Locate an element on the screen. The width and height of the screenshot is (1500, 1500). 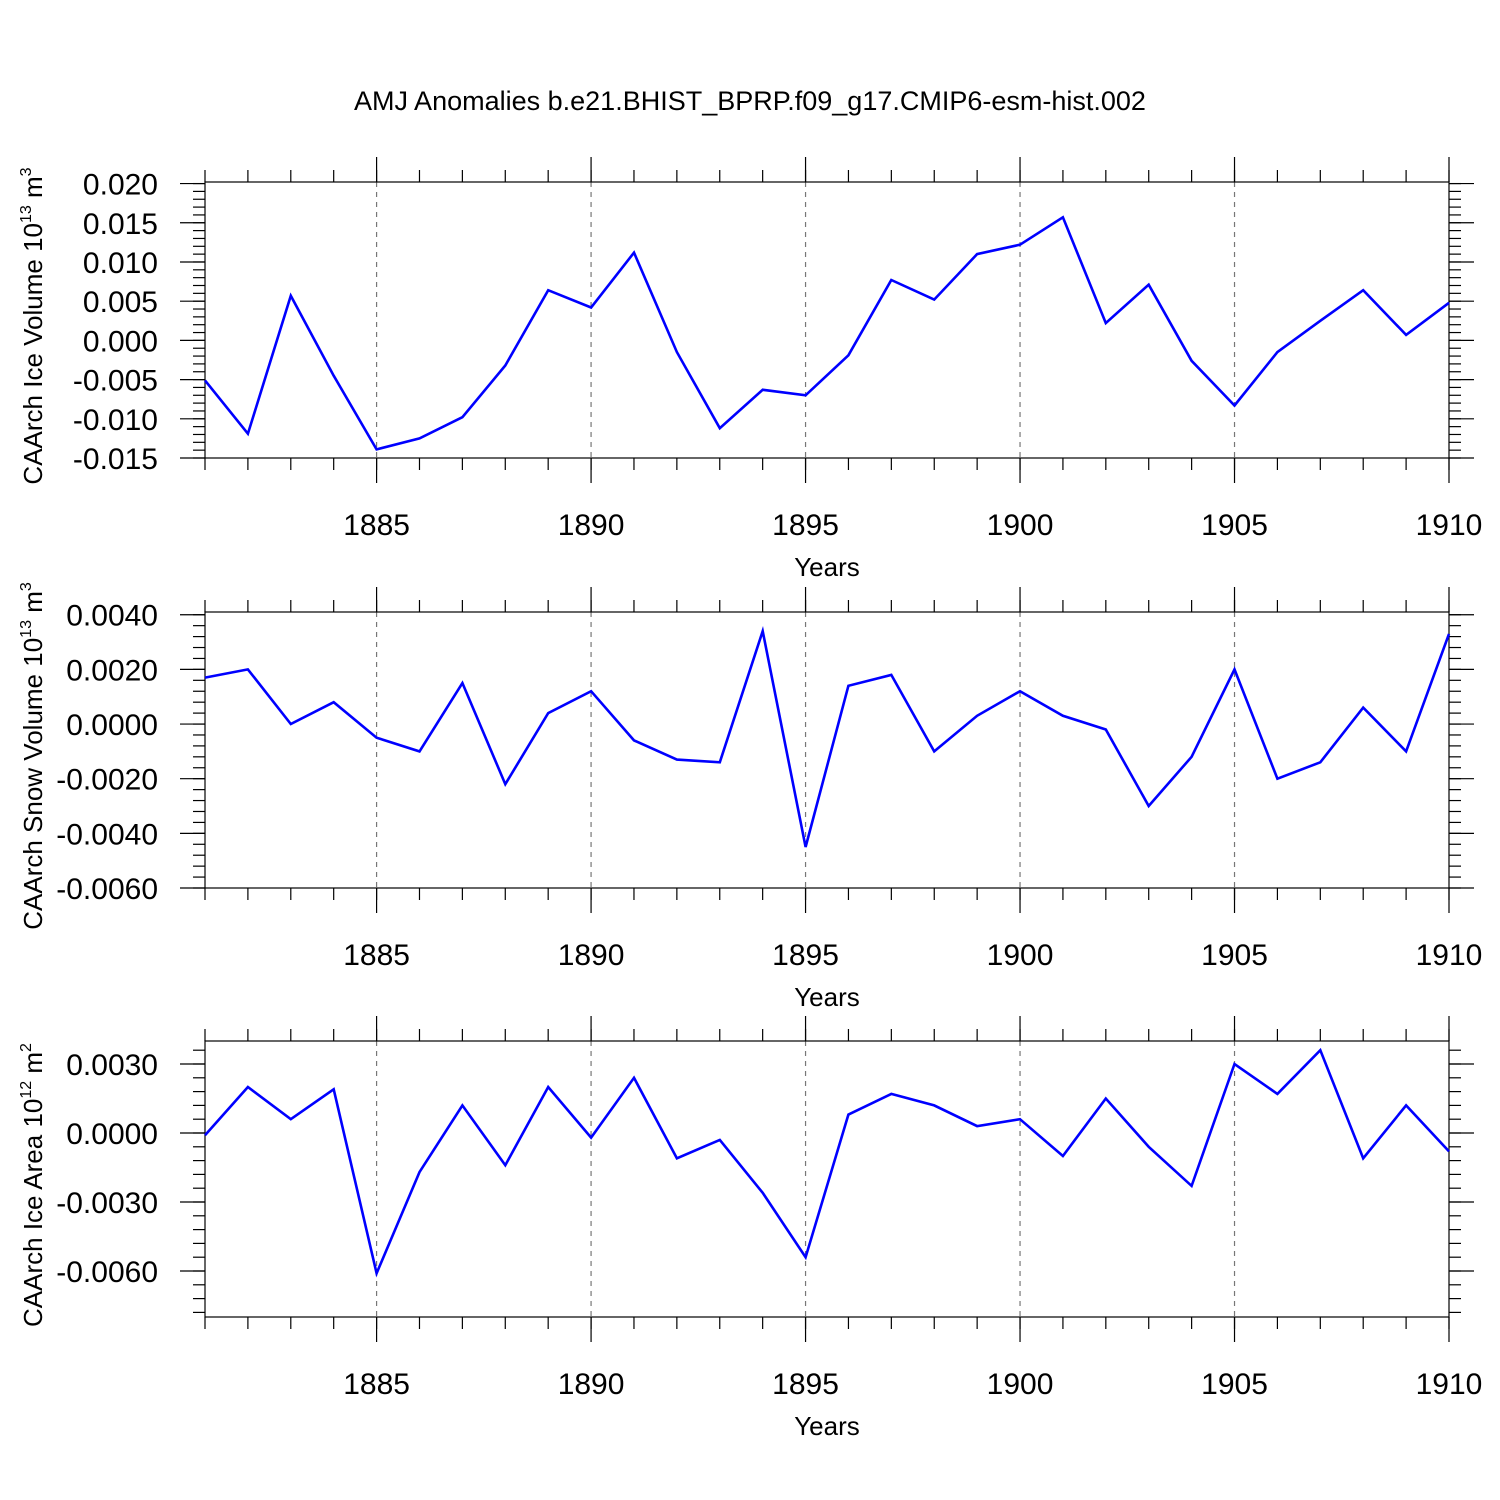
y-tick-label: -0.010 is located at coordinates (115, 420).